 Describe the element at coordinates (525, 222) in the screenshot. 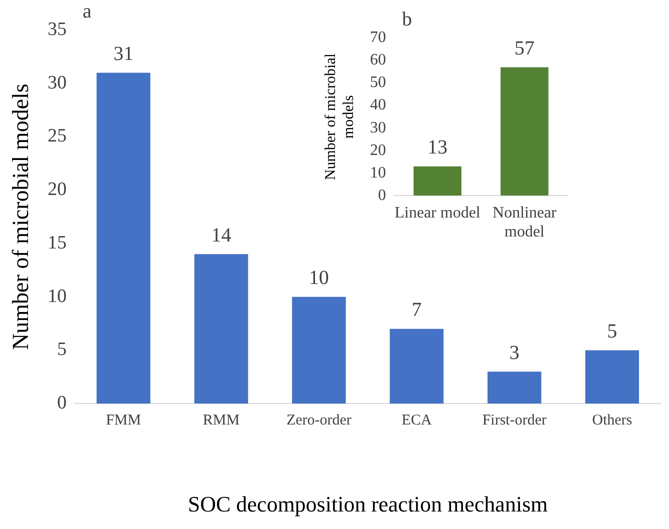

I see `x-tick-label: Nonlinear model` at that location.